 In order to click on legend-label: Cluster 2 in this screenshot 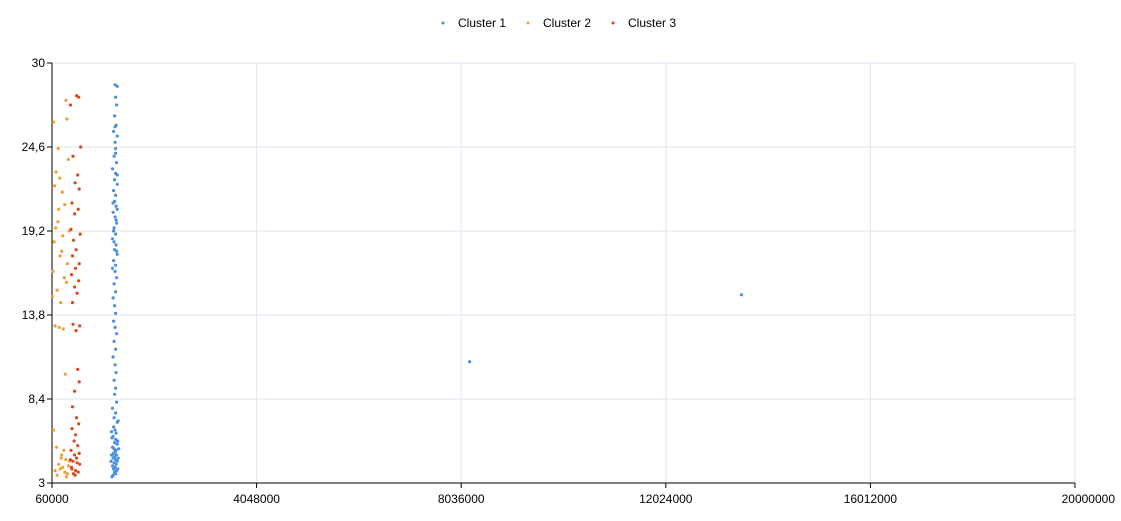, I will do `click(567, 23)`.